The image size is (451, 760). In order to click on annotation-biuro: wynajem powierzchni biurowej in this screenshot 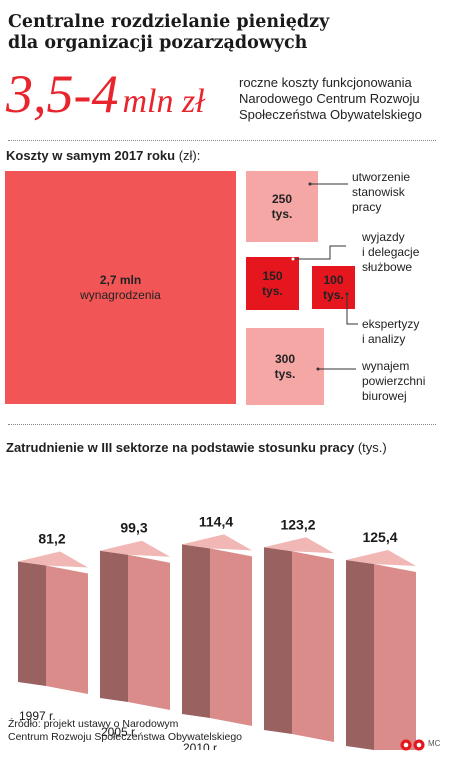, I will do `click(393, 381)`.